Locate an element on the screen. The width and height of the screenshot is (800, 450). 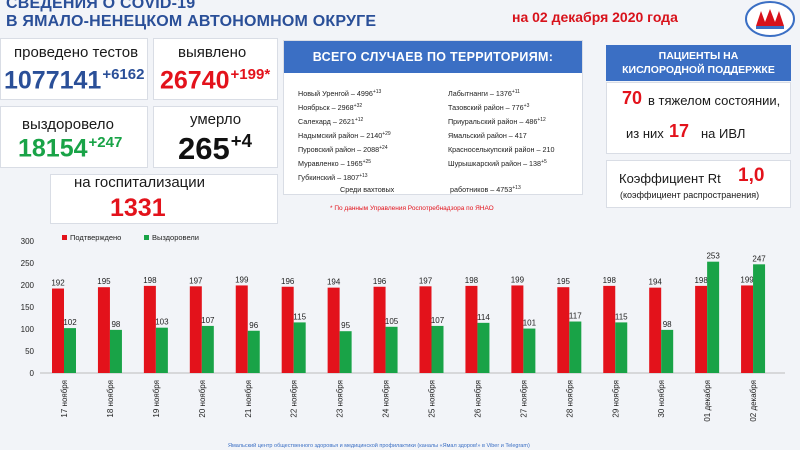
x-tick-label: 28 ноября is located at coordinates (569, 399).